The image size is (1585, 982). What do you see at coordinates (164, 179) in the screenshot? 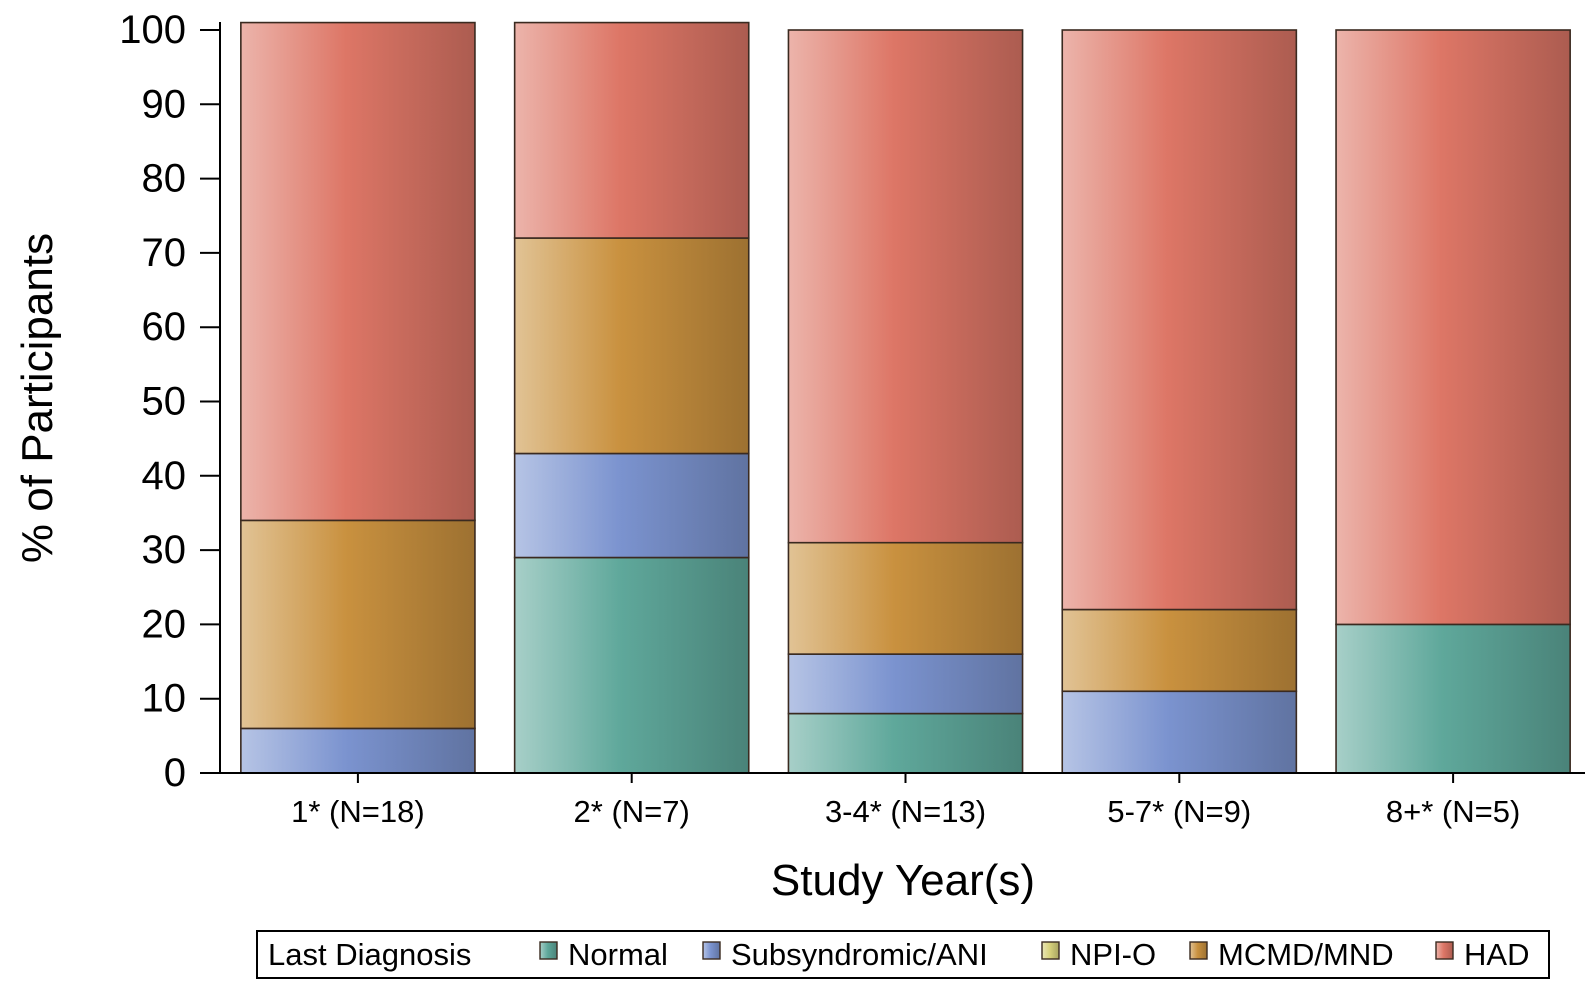
I see `y-tick-label: 80` at bounding box center [164, 179].